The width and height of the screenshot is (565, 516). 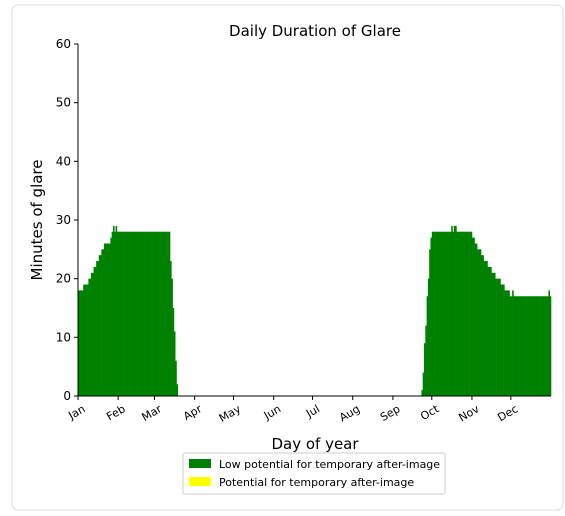 What do you see at coordinates (312, 411) in the screenshot?
I see `x-tick-label: Jul` at bounding box center [312, 411].